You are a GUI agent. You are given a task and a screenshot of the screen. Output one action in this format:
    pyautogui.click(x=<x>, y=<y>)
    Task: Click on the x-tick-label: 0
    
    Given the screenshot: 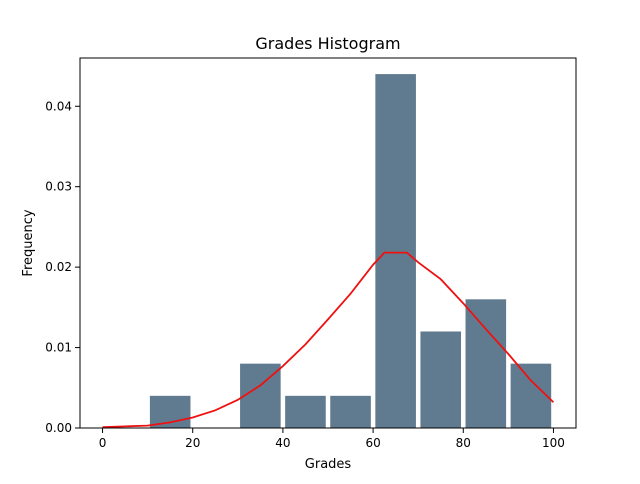 What is the action you would take?
    pyautogui.click(x=103, y=443)
    